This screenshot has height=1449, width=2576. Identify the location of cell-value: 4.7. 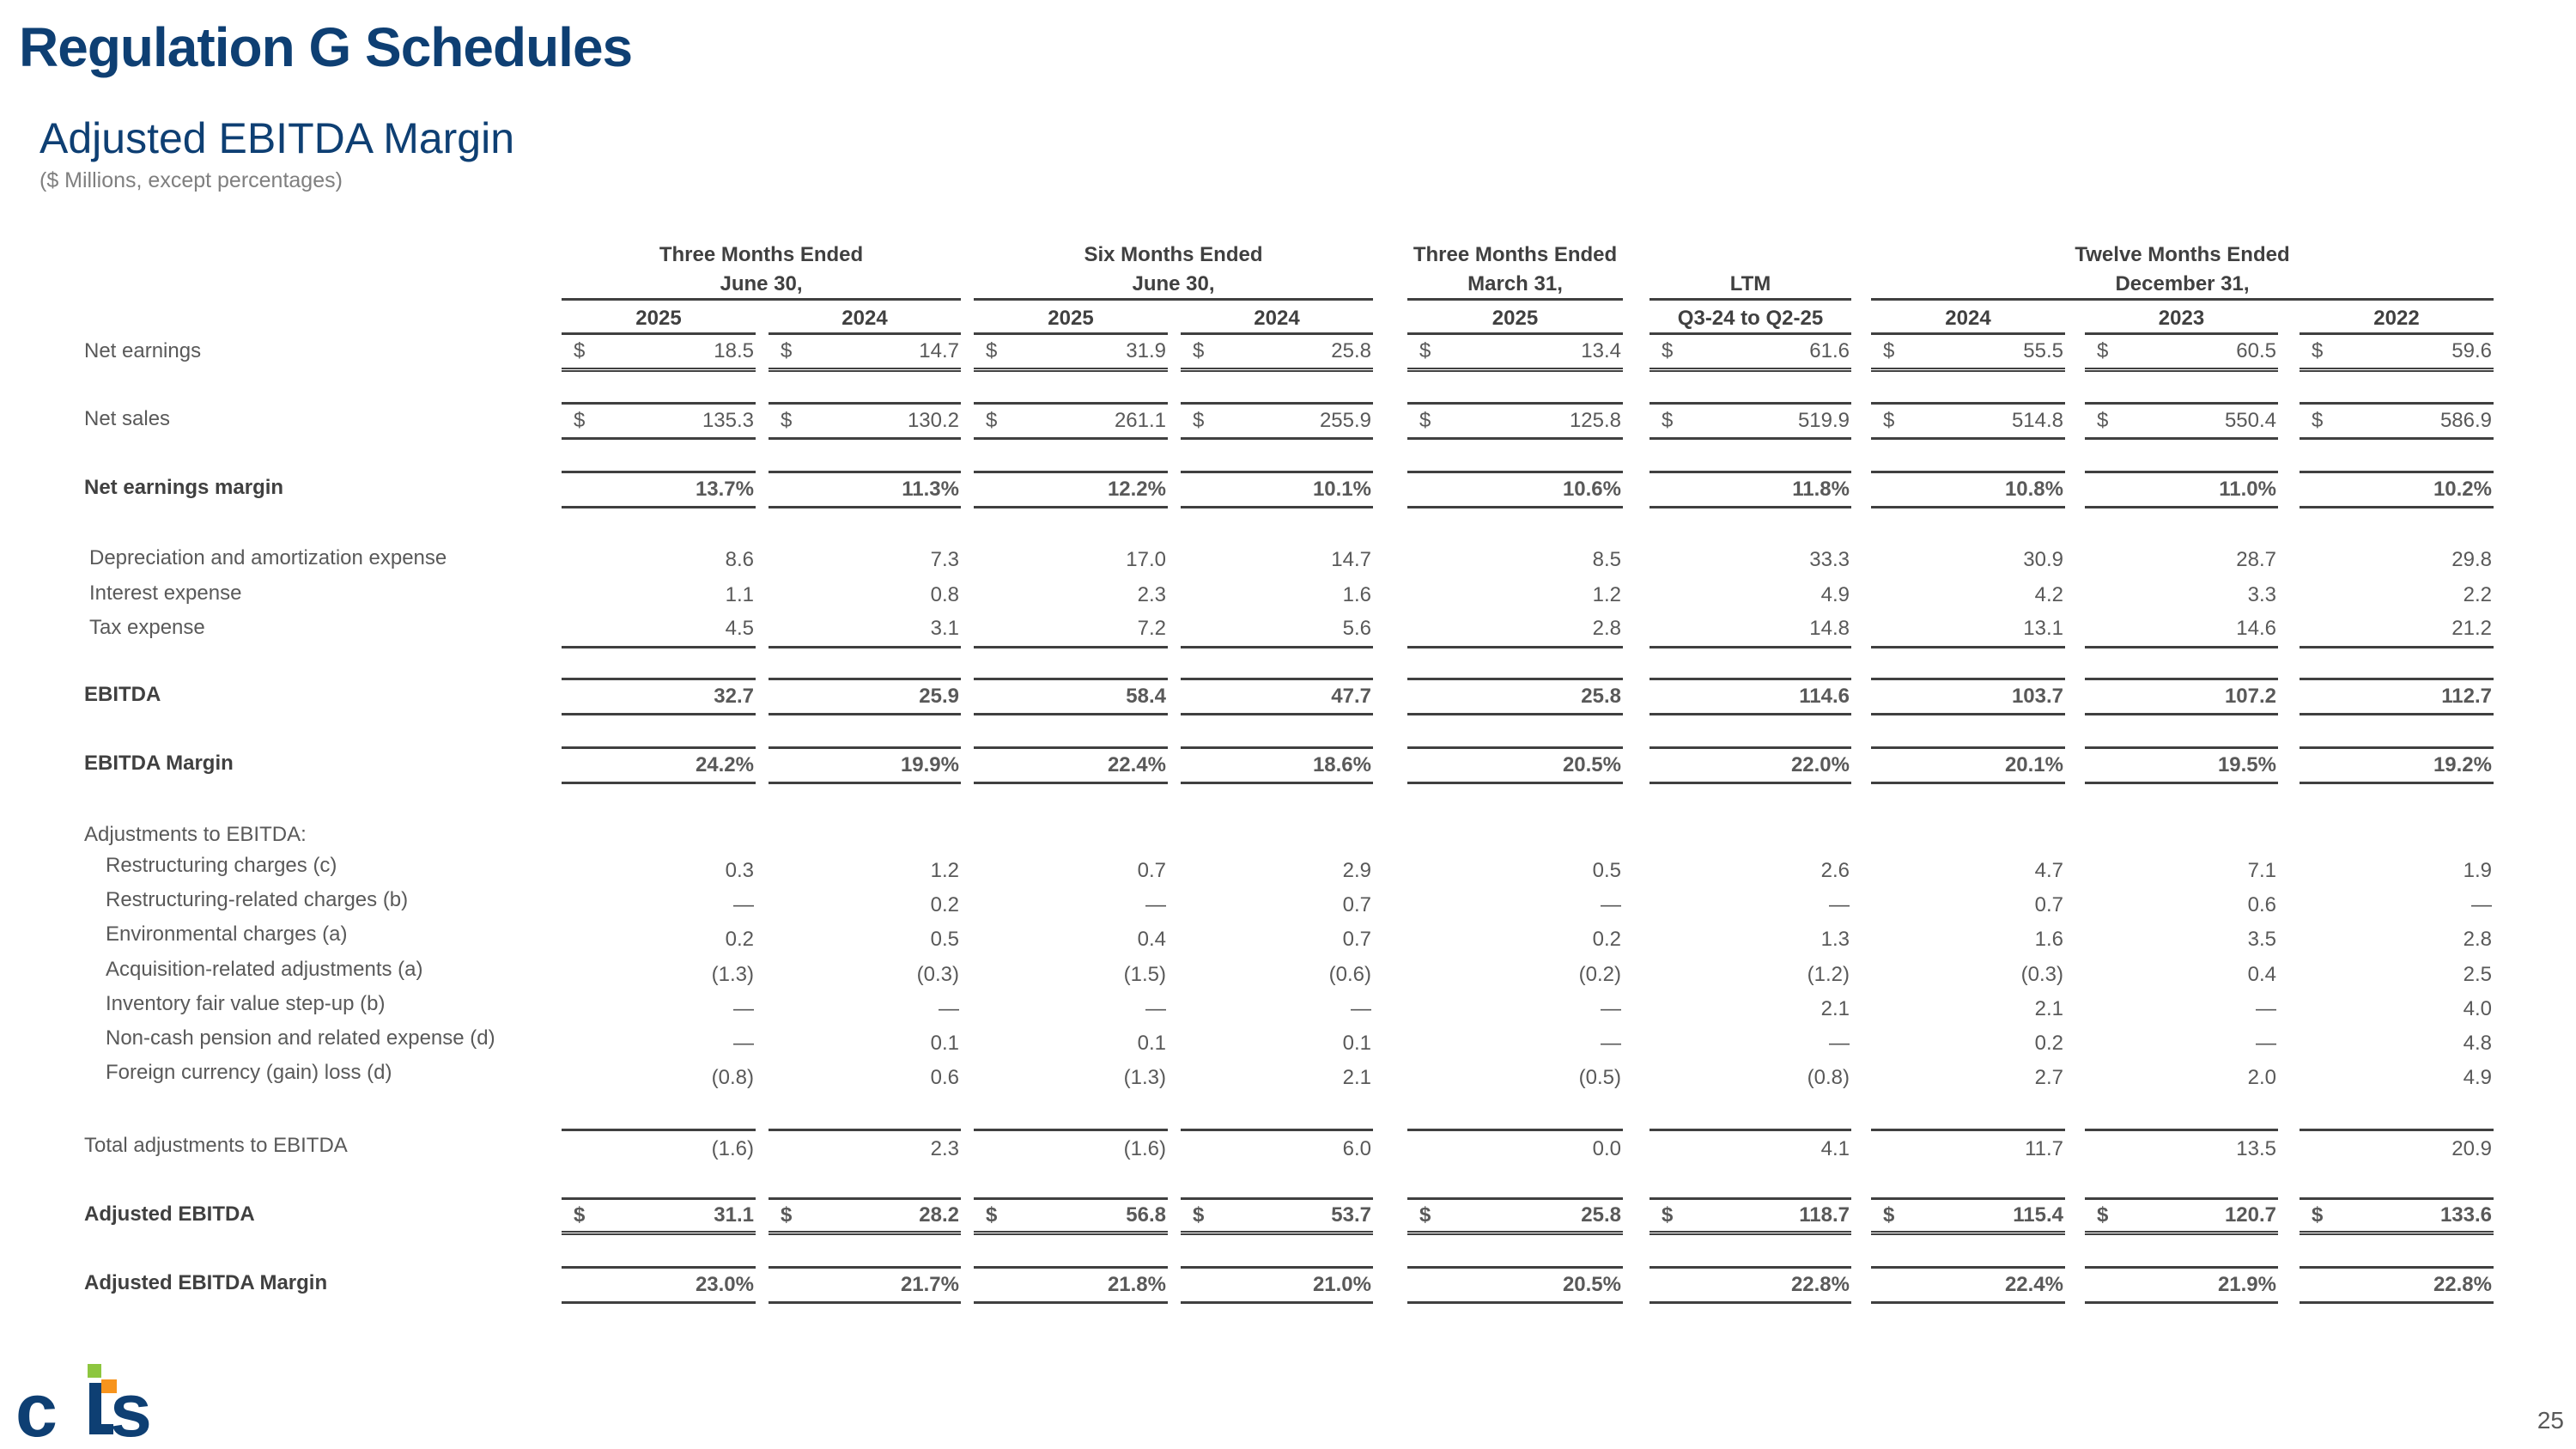
(2048, 870).